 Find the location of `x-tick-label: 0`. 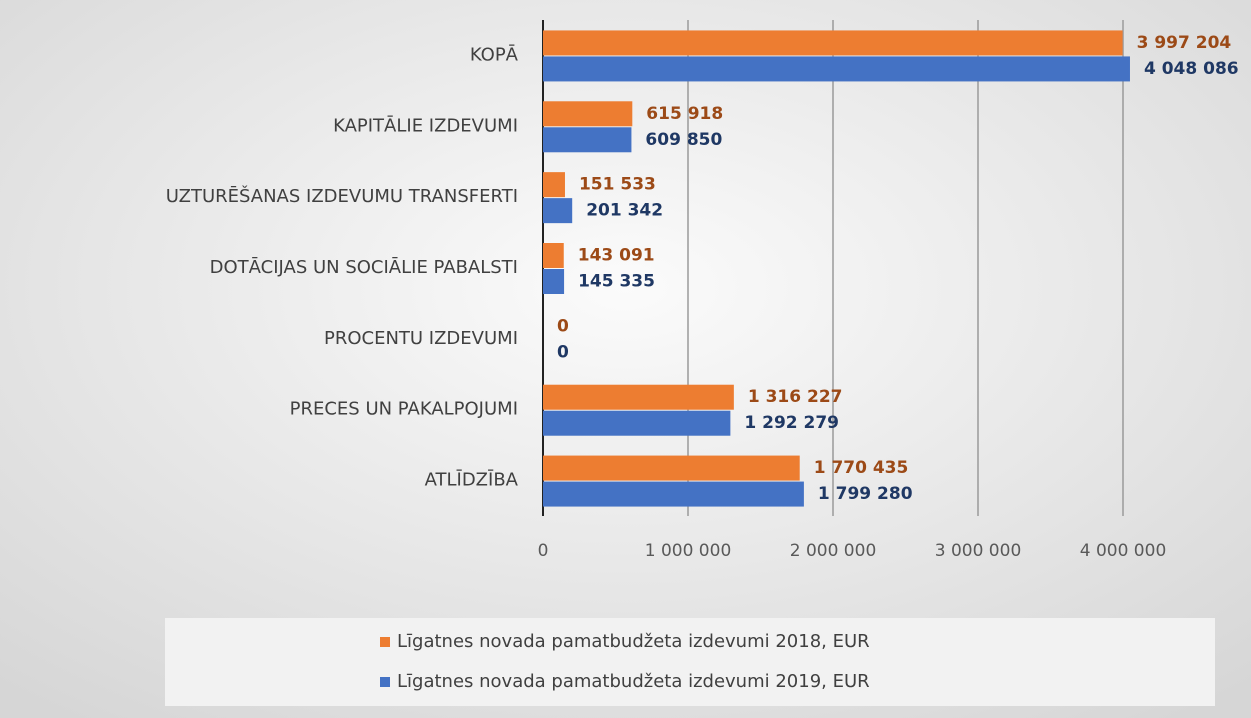

x-tick-label: 0 is located at coordinates (543, 551).